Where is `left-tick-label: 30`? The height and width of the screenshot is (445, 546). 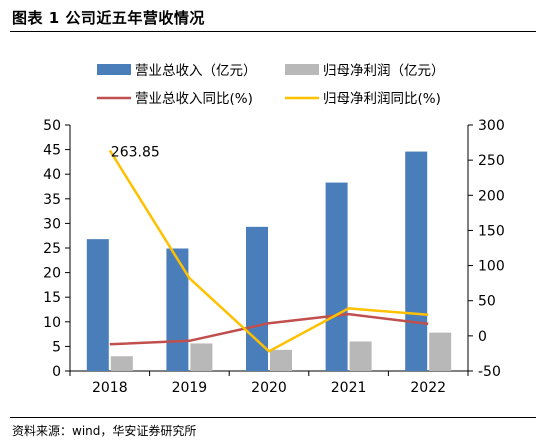 left-tick-label: 30 is located at coordinates (52, 224).